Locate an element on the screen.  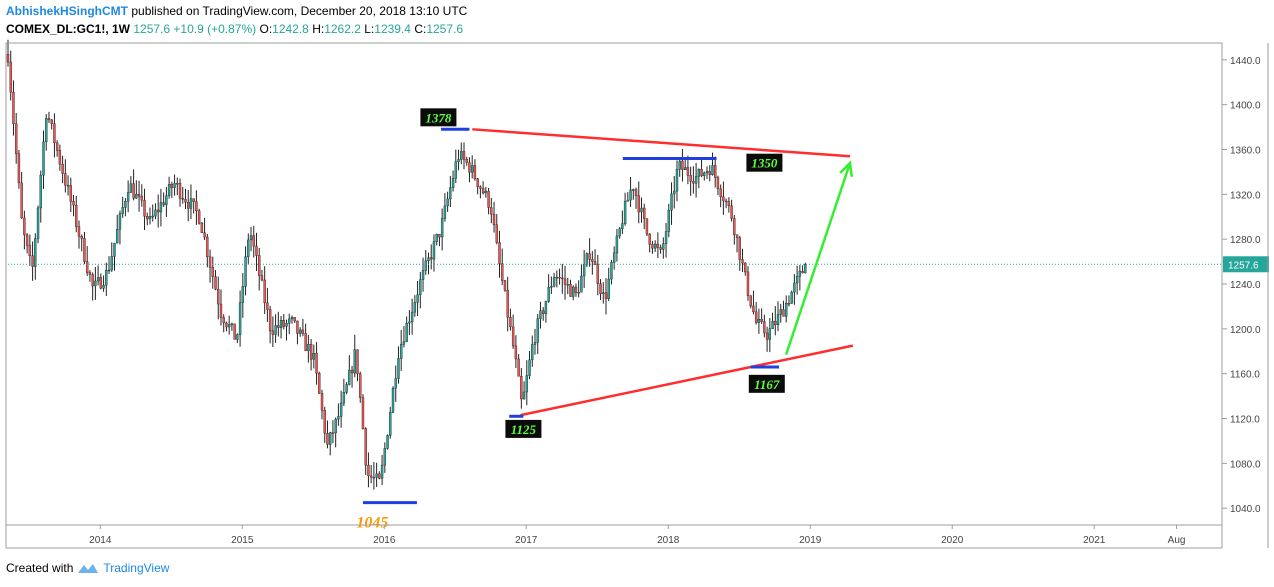
y-tick-label: 1240.0 is located at coordinates (1245, 285).